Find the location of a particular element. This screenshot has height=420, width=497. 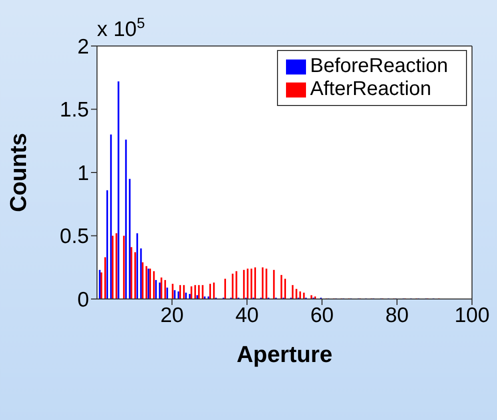

x-axis-title: Aperture is located at coordinates (284, 354).